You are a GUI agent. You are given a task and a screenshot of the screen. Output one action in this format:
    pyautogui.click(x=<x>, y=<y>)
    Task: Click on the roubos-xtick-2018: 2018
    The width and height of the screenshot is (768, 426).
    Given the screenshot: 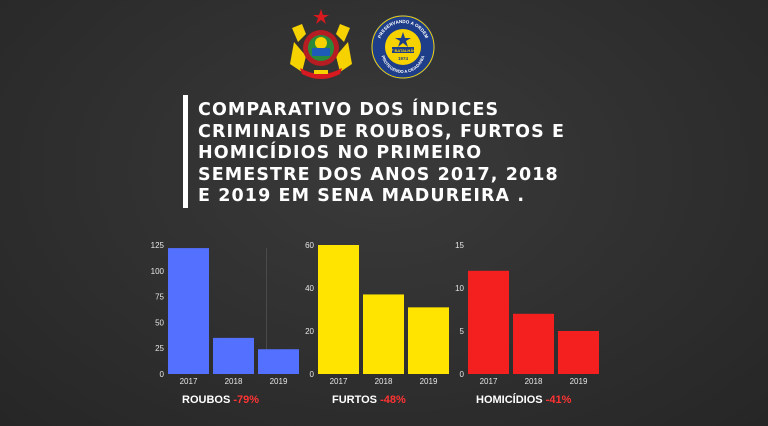 What is the action you would take?
    pyautogui.click(x=234, y=381)
    